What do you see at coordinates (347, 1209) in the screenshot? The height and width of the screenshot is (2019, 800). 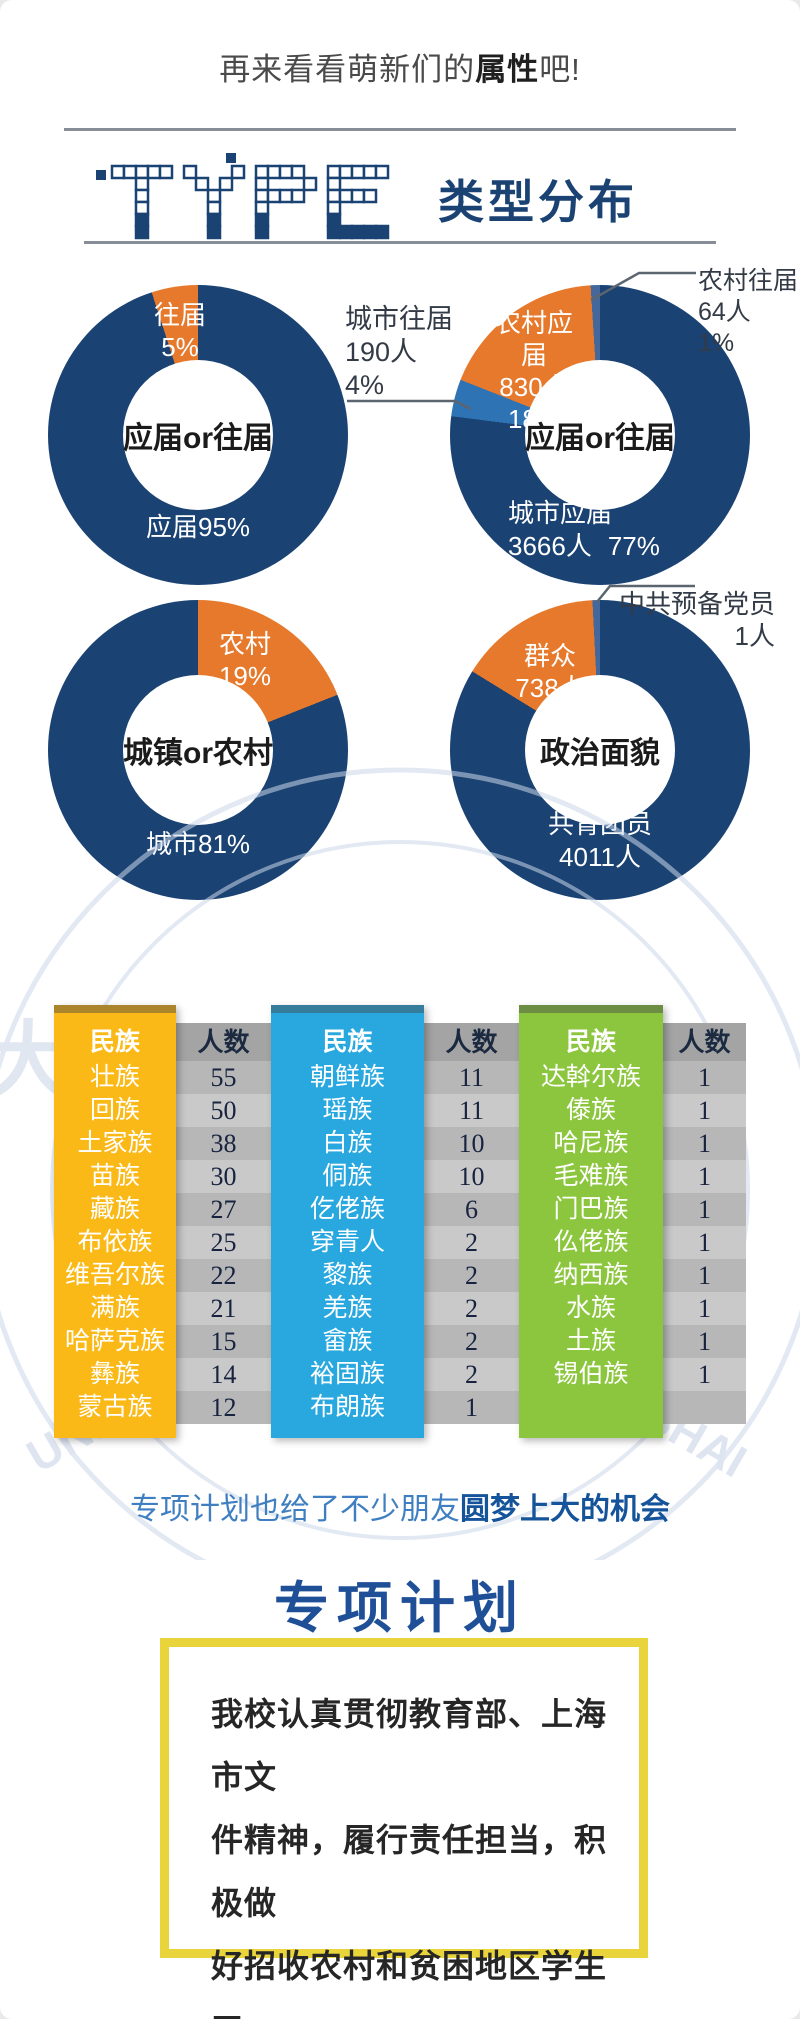 I see `ethnic-name-cell: 仡佬族` at bounding box center [347, 1209].